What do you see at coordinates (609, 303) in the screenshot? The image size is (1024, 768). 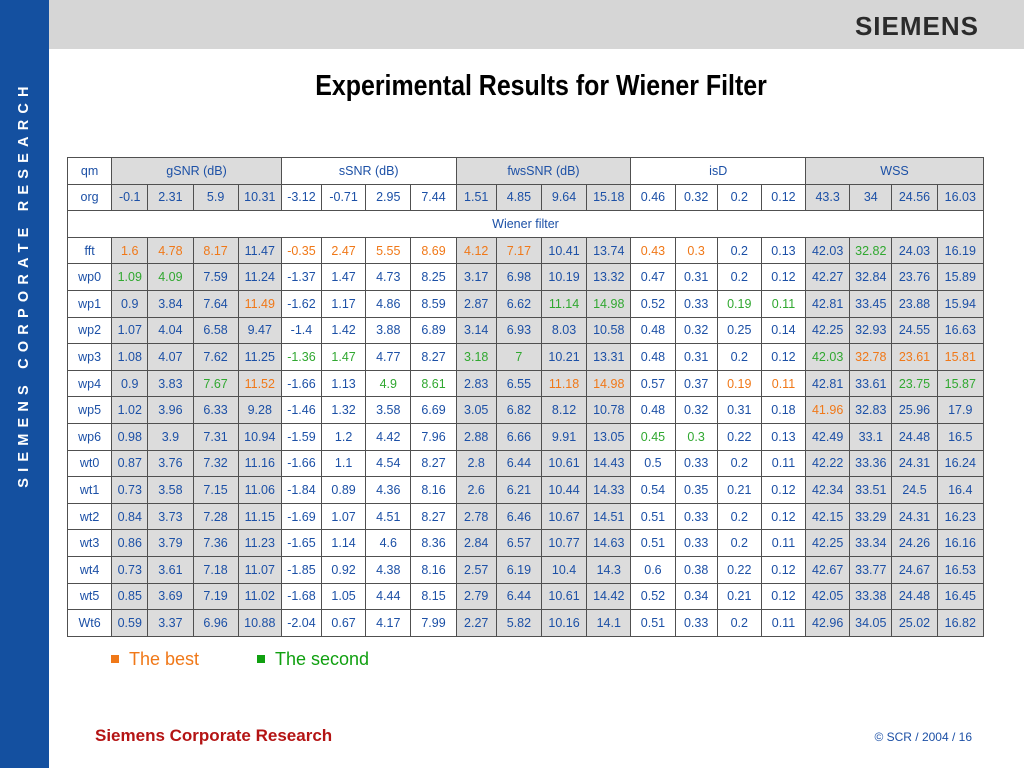 I see `table-cell: 14.98` at bounding box center [609, 303].